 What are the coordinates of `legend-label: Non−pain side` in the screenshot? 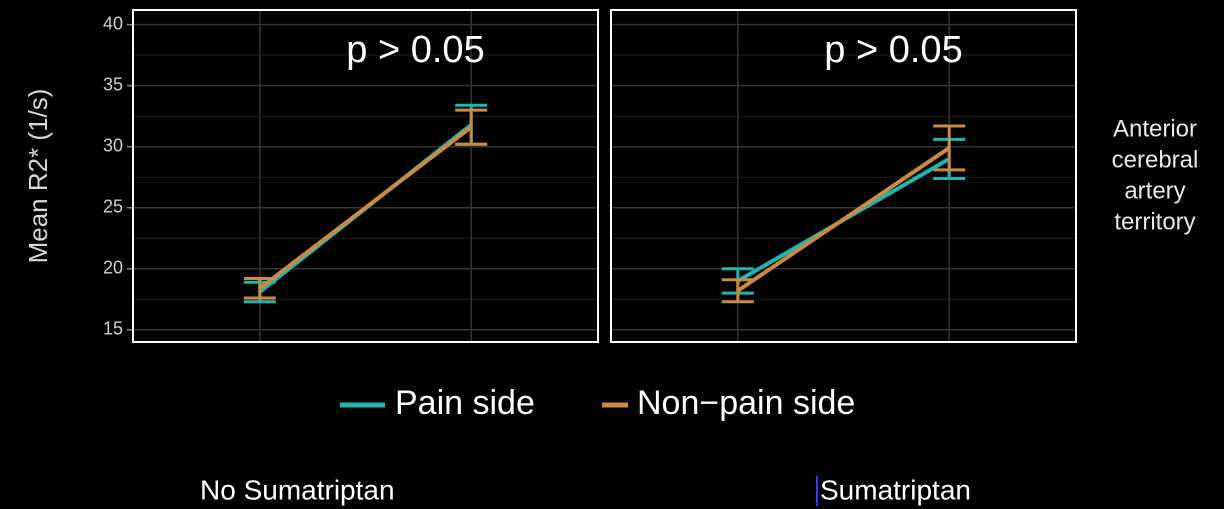 It's located at (746, 403).